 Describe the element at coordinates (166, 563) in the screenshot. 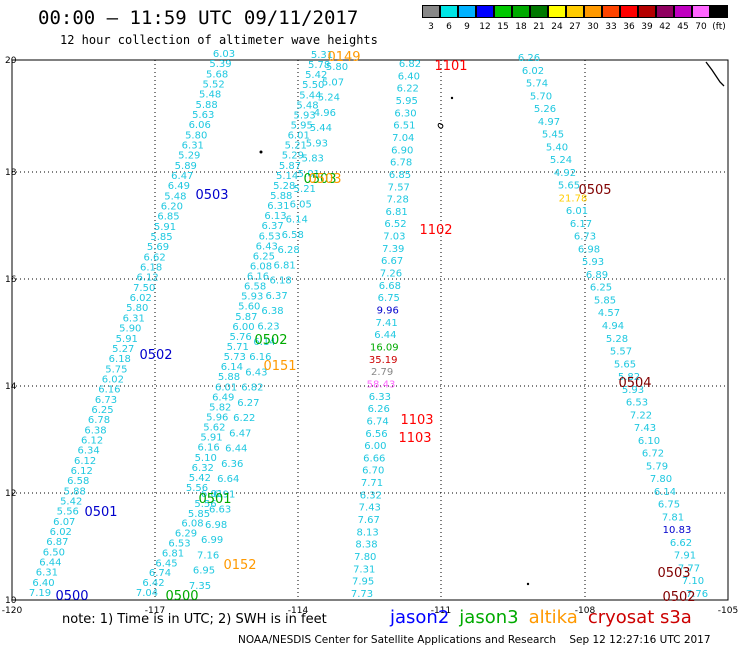

I see `swh-value: 6.45` at that location.